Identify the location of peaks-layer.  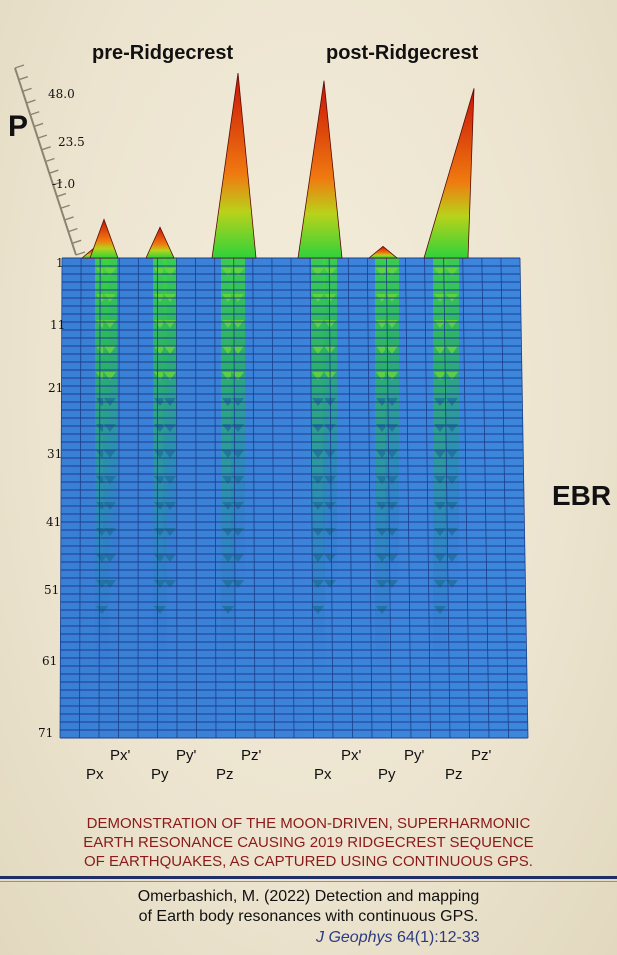
(277, 165).